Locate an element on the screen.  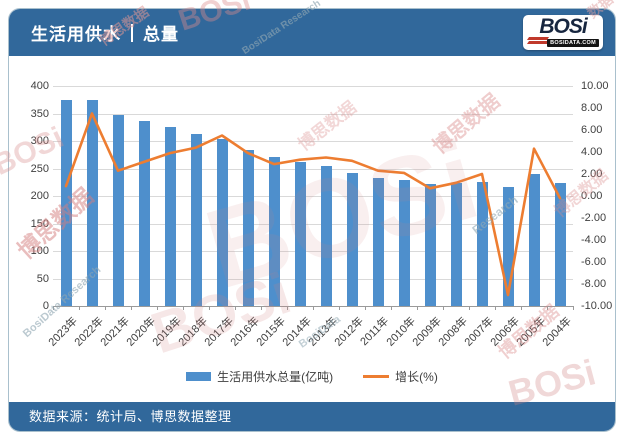
report-header: 生活用供水 总量 BOSi BOSIDATA.COM is located at coordinates (312, 32).